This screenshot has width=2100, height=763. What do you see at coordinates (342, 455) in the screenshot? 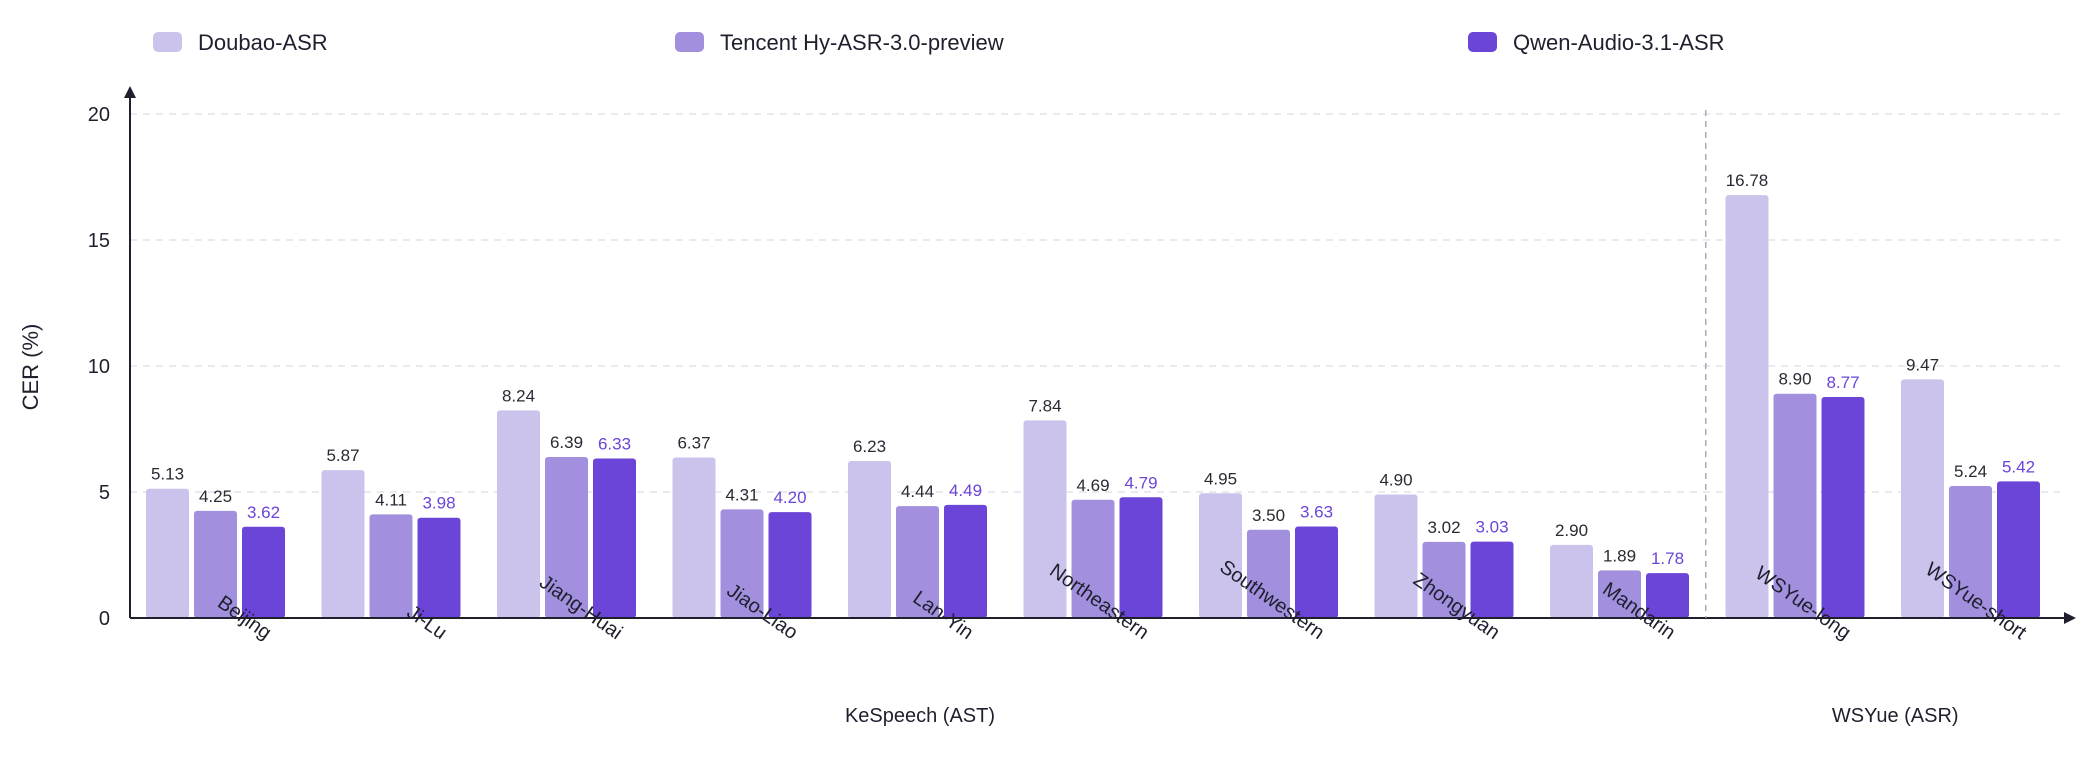
I see `data-label: 5.87` at bounding box center [342, 455].